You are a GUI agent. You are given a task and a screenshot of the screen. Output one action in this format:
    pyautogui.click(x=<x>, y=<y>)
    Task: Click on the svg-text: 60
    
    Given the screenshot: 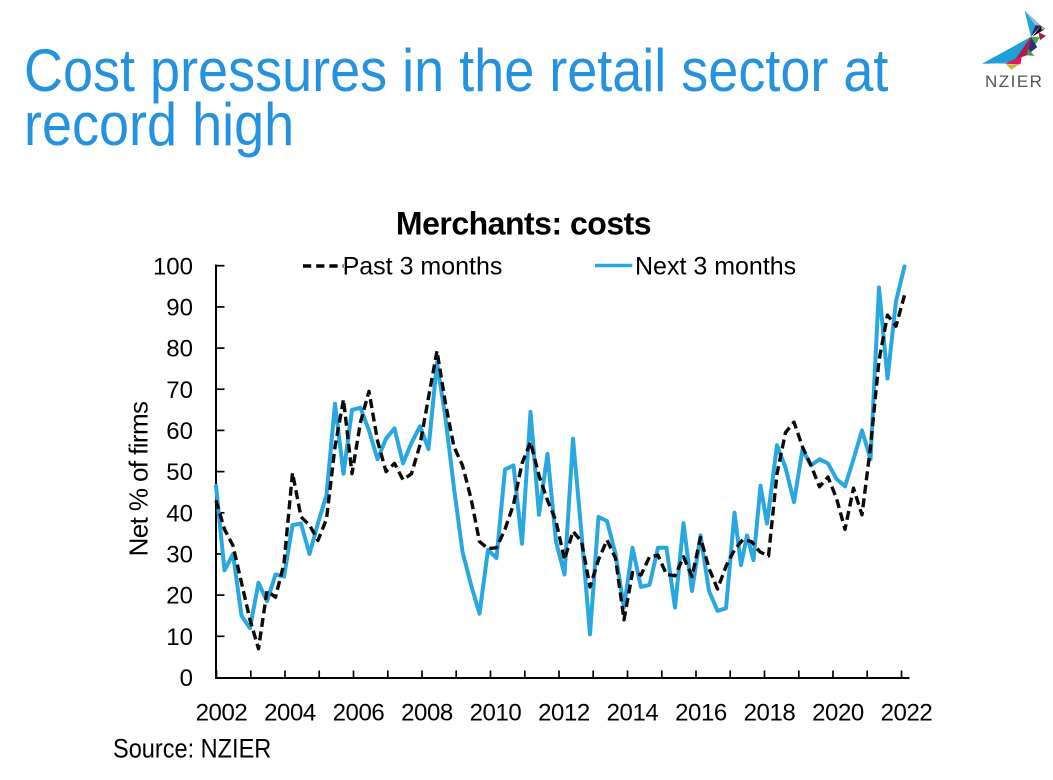 What is the action you would take?
    pyautogui.click(x=179, y=431)
    